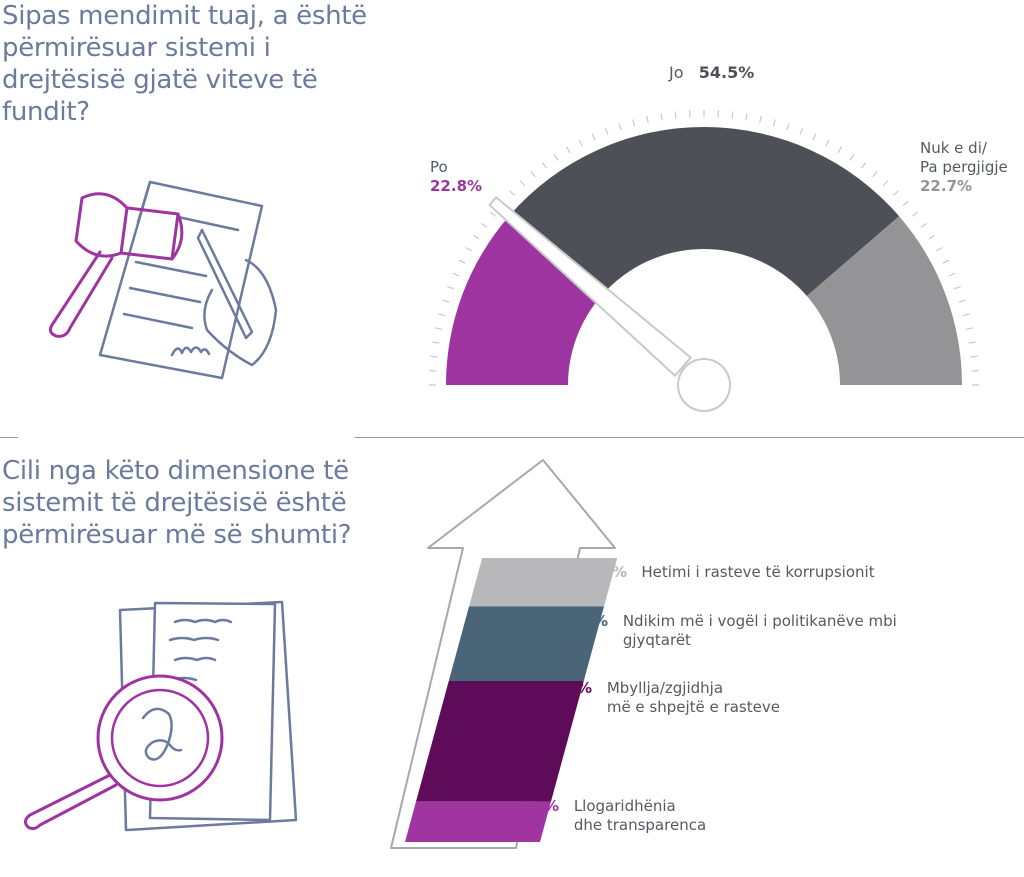 The height and width of the screenshot is (877, 1024). Describe the element at coordinates (689, 437) in the screenshot. I see `section-divider-right` at that location.